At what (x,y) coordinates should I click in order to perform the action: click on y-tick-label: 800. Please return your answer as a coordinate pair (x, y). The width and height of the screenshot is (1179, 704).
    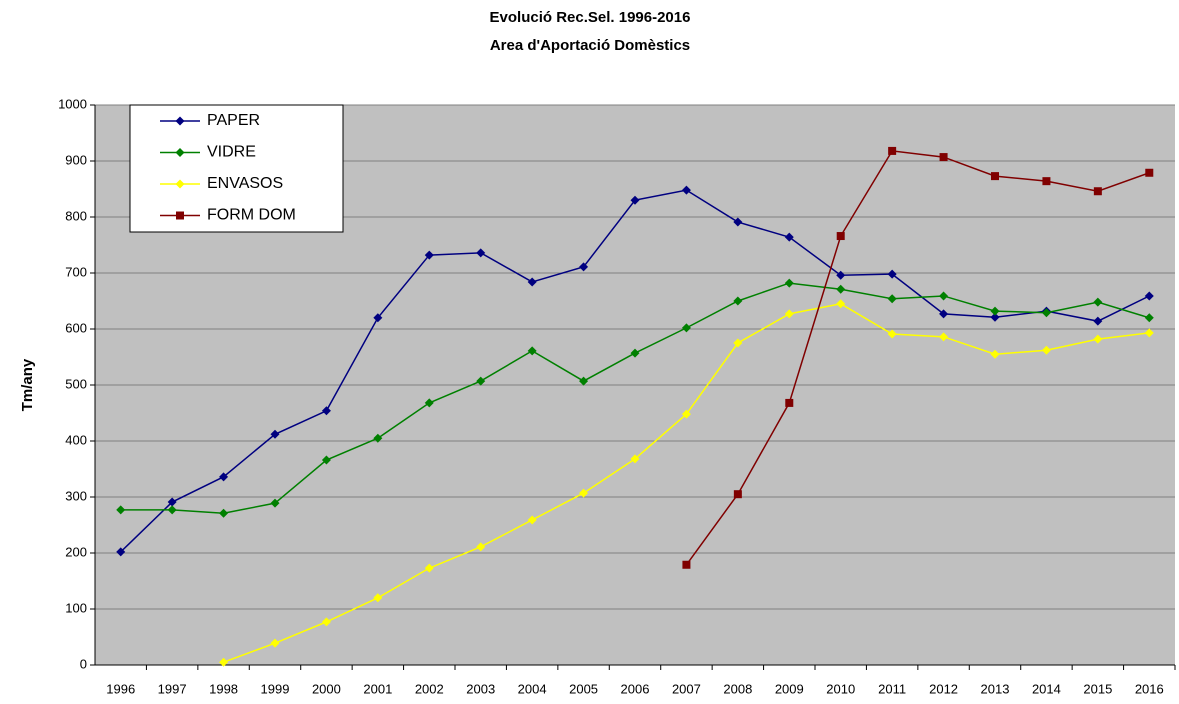
    Looking at the image, I should click on (76, 215).